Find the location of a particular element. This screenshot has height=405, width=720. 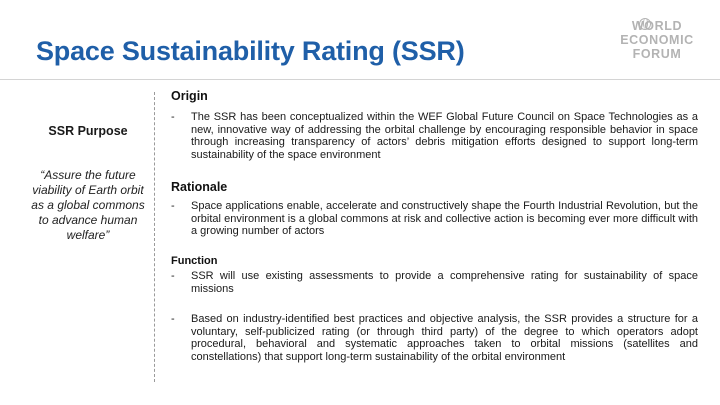

globe-icon is located at coordinates (645, 24).